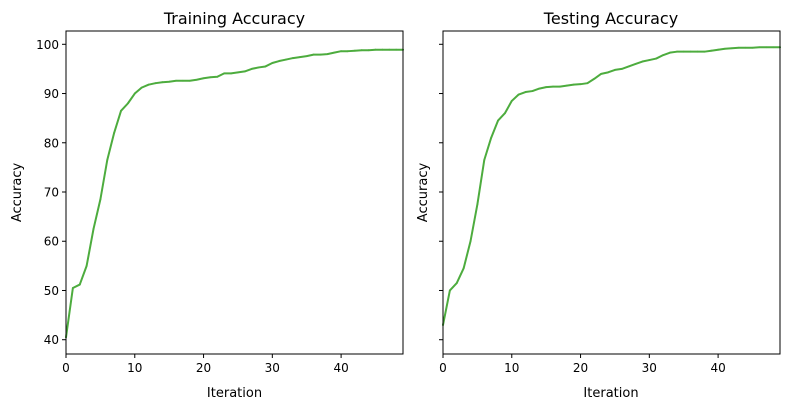 The height and width of the screenshot is (413, 790). What do you see at coordinates (340, 368) in the screenshot?
I see `training-x-tick-label: 40` at bounding box center [340, 368].